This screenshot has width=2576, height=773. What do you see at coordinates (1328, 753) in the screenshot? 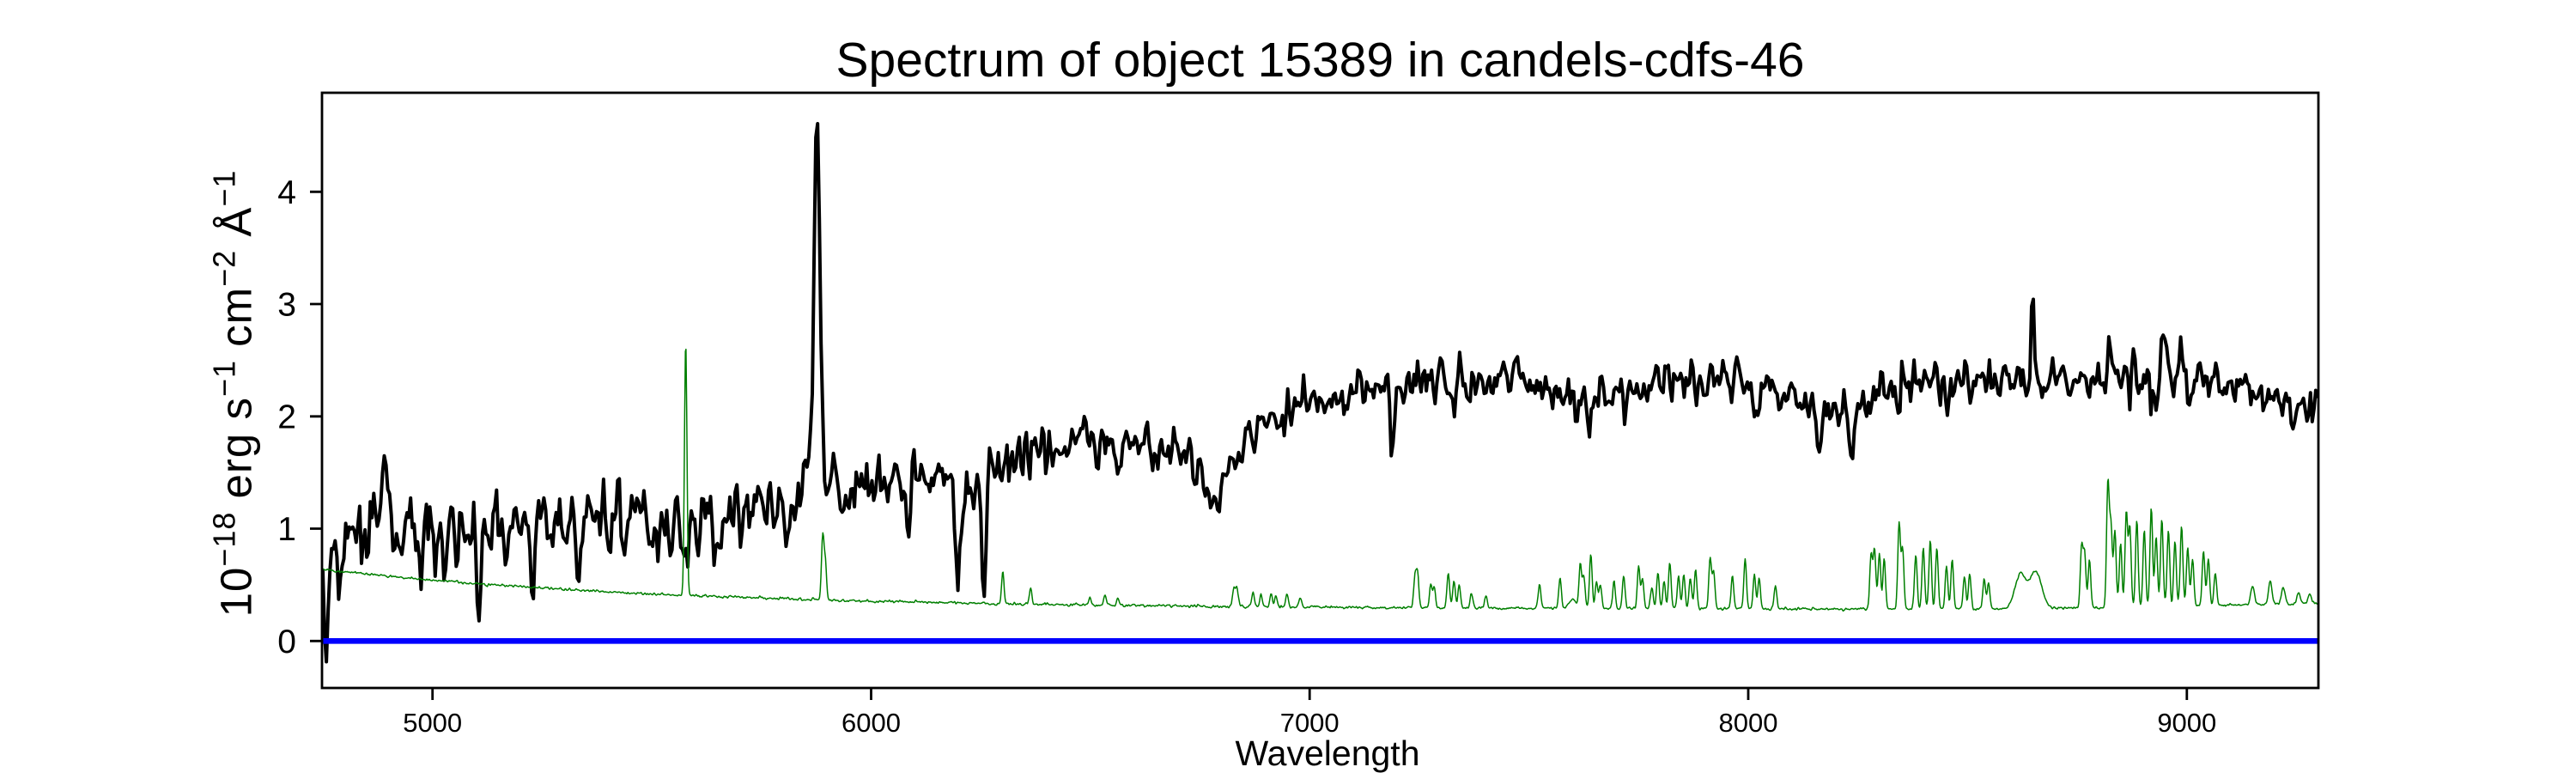
I see `svg-text: Wavelength` at bounding box center [1328, 753].